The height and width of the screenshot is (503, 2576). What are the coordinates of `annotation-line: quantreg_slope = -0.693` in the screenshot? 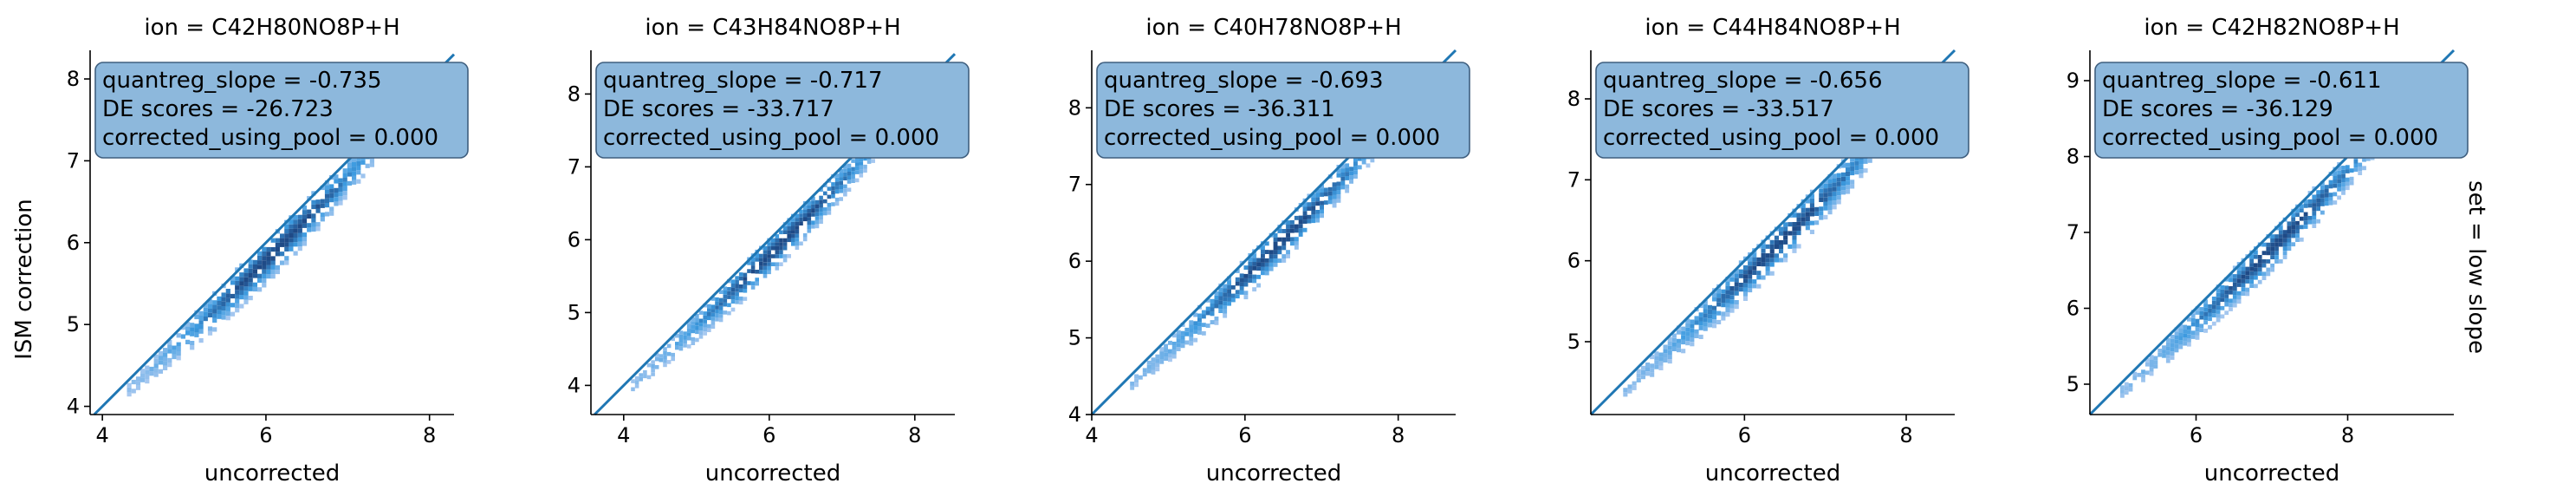 It's located at (1244, 81).